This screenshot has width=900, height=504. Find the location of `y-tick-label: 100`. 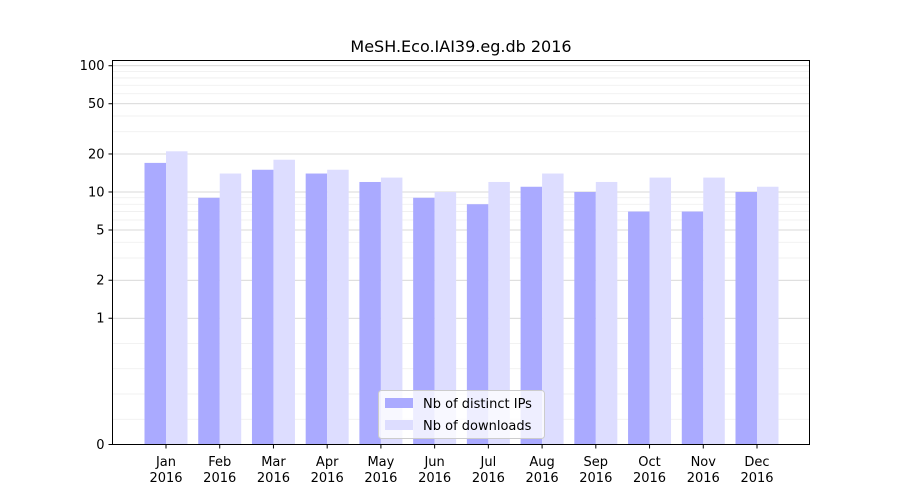

y-tick-label: 100 is located at coordinates (92, 66).